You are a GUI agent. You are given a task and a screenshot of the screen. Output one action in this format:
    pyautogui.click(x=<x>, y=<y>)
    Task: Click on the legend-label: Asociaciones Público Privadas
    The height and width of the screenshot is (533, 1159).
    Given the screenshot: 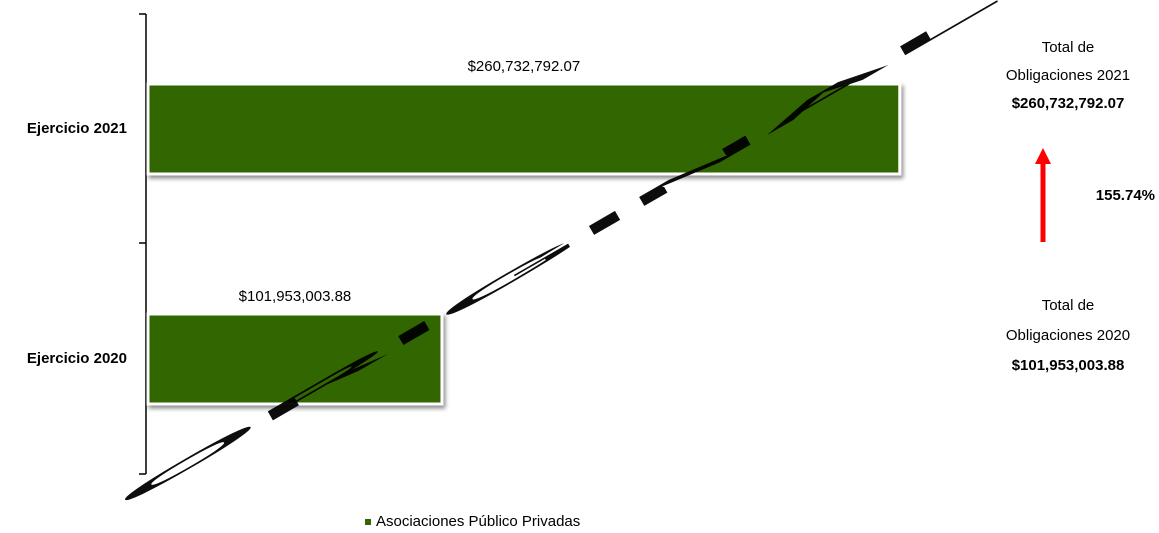 What is the action you would take?
    pyautogui.click(x=478, y=521)
    